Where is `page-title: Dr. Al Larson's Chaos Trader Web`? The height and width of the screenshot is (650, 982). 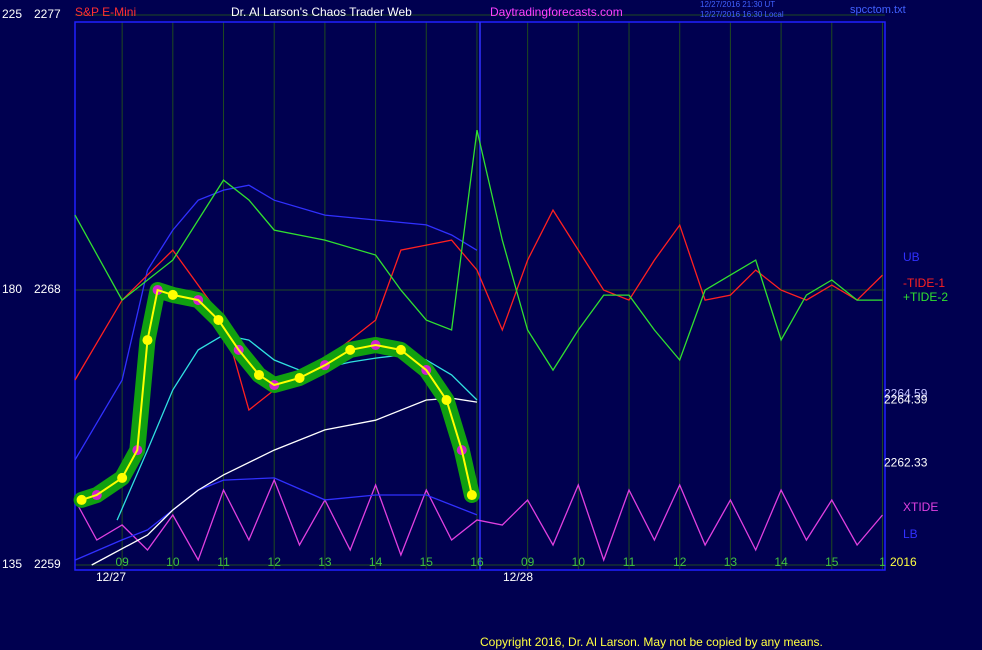
page-title: Dr. Al Larson's Chaos Trader Web is located at coordinates (321, 12).